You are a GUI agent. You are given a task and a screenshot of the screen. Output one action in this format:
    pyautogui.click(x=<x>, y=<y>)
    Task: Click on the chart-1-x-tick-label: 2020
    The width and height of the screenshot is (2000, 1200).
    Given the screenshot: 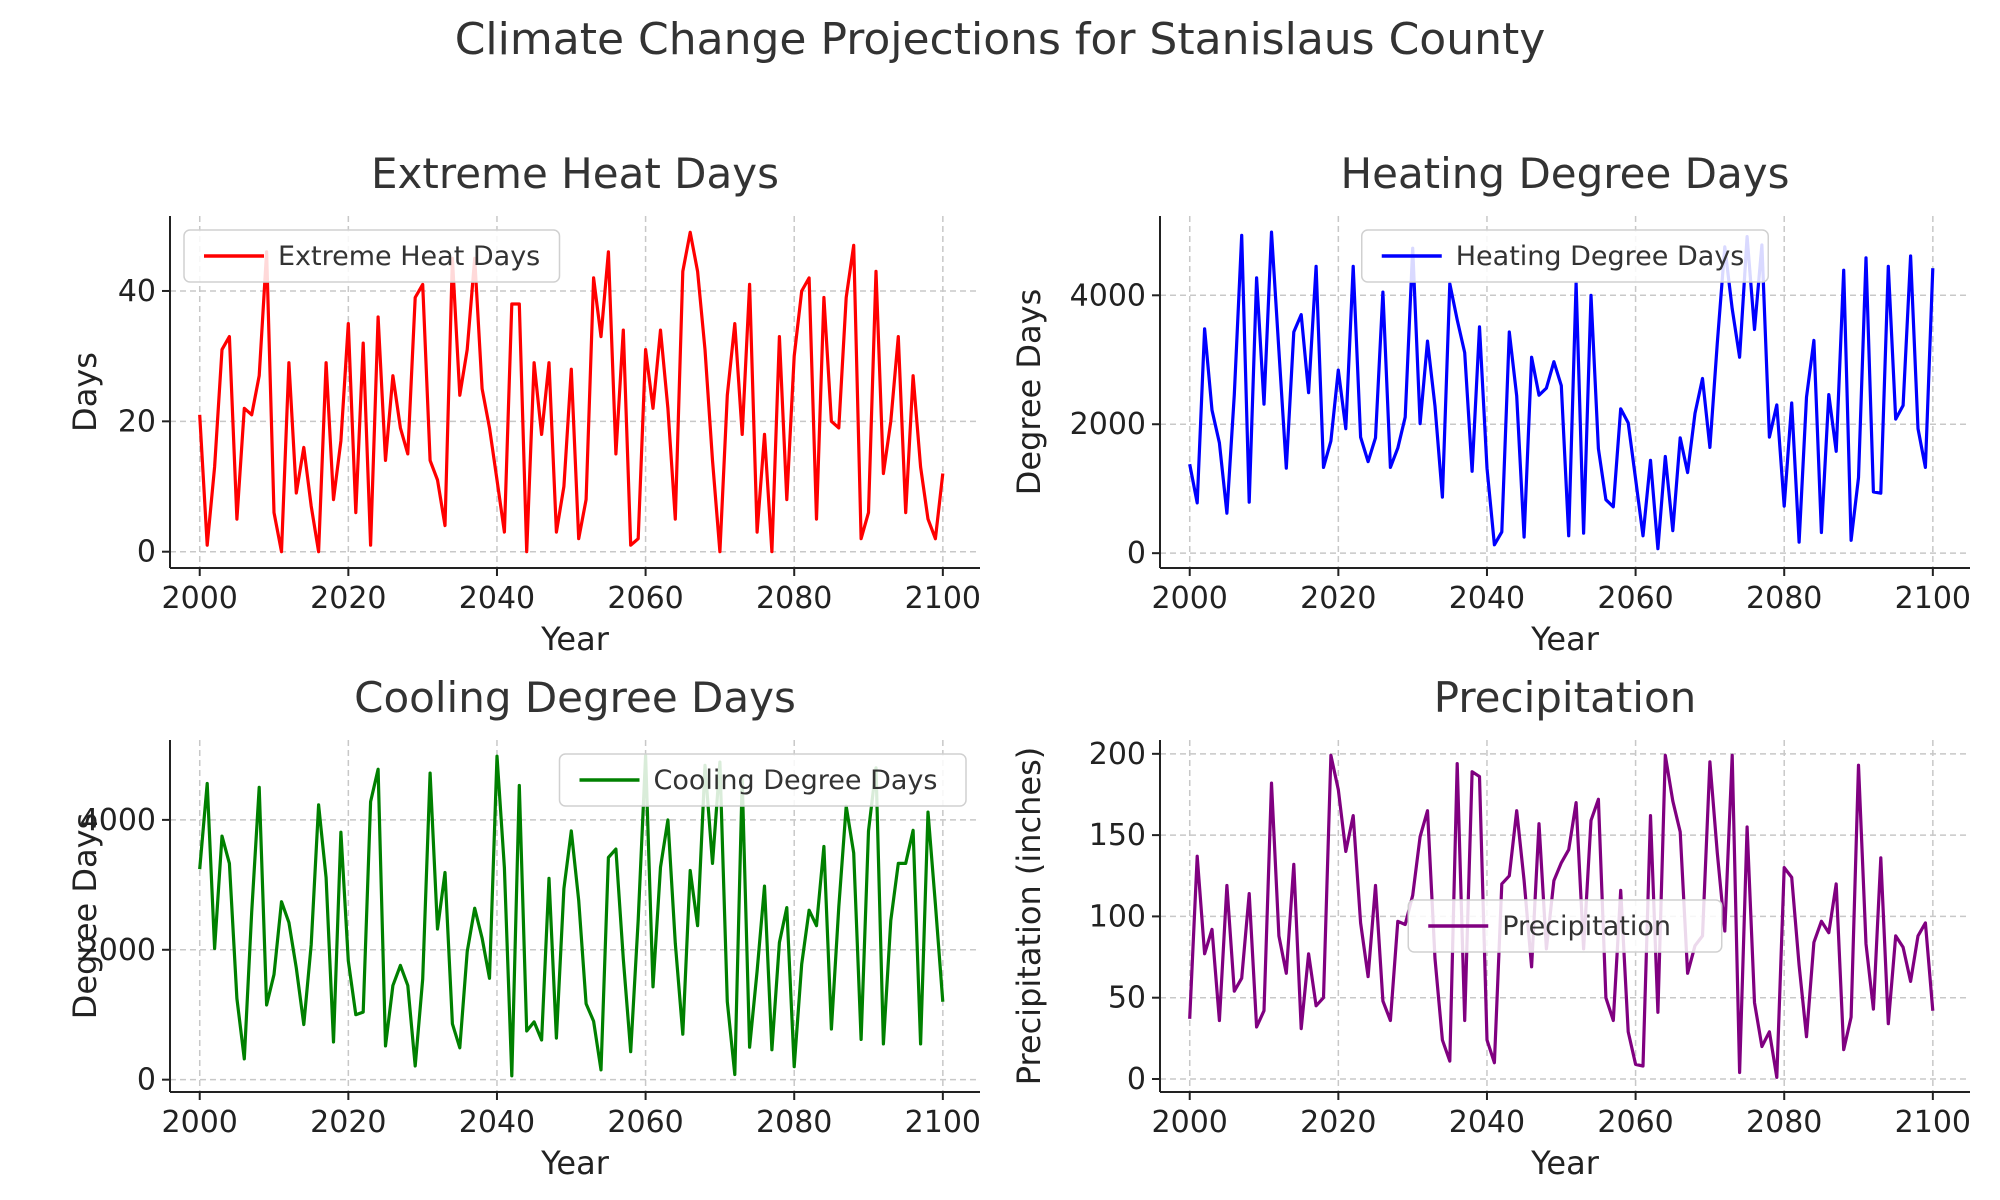 What is the action you would take?
    pyautogui.click(x=348, y=598)
    